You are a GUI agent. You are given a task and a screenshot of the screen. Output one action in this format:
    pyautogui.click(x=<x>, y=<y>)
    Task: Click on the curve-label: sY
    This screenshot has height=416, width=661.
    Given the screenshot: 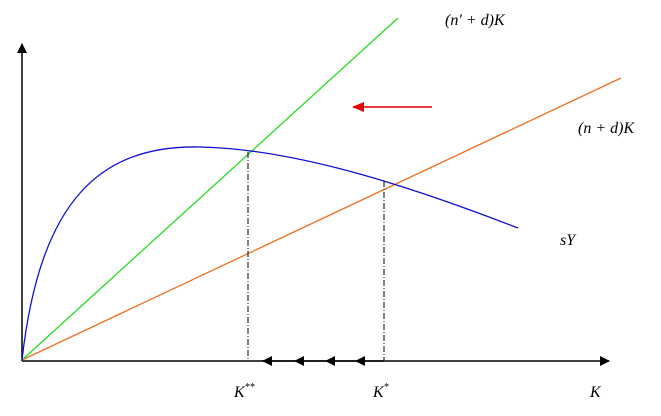 What is the action you would take?
    pyautogui.click(x=568, y=240)
    